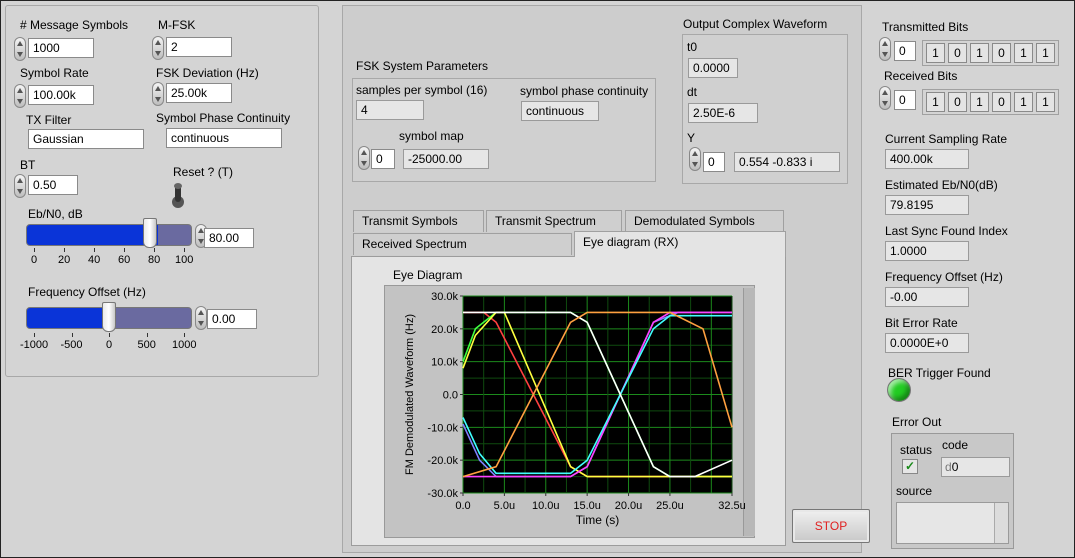  What do you see at coordinates (201, 318) in the screenshot?
I see `freq-offset-spinner` at bounding box center [201, 318].